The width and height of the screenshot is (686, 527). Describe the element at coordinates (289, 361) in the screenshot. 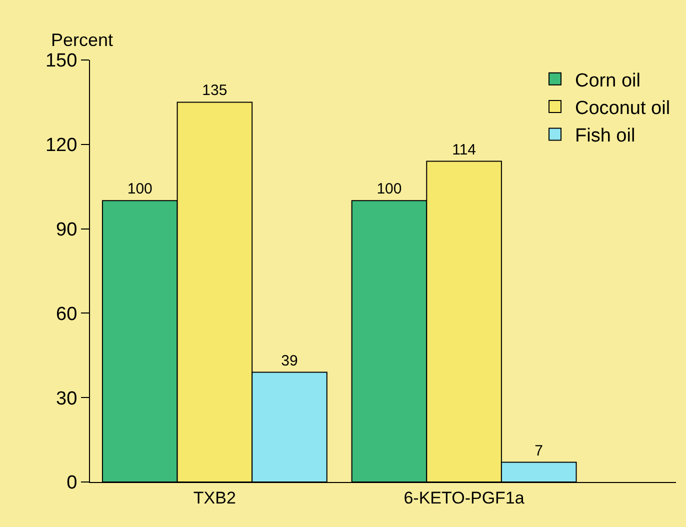

I see `data-label: 39` at that location.